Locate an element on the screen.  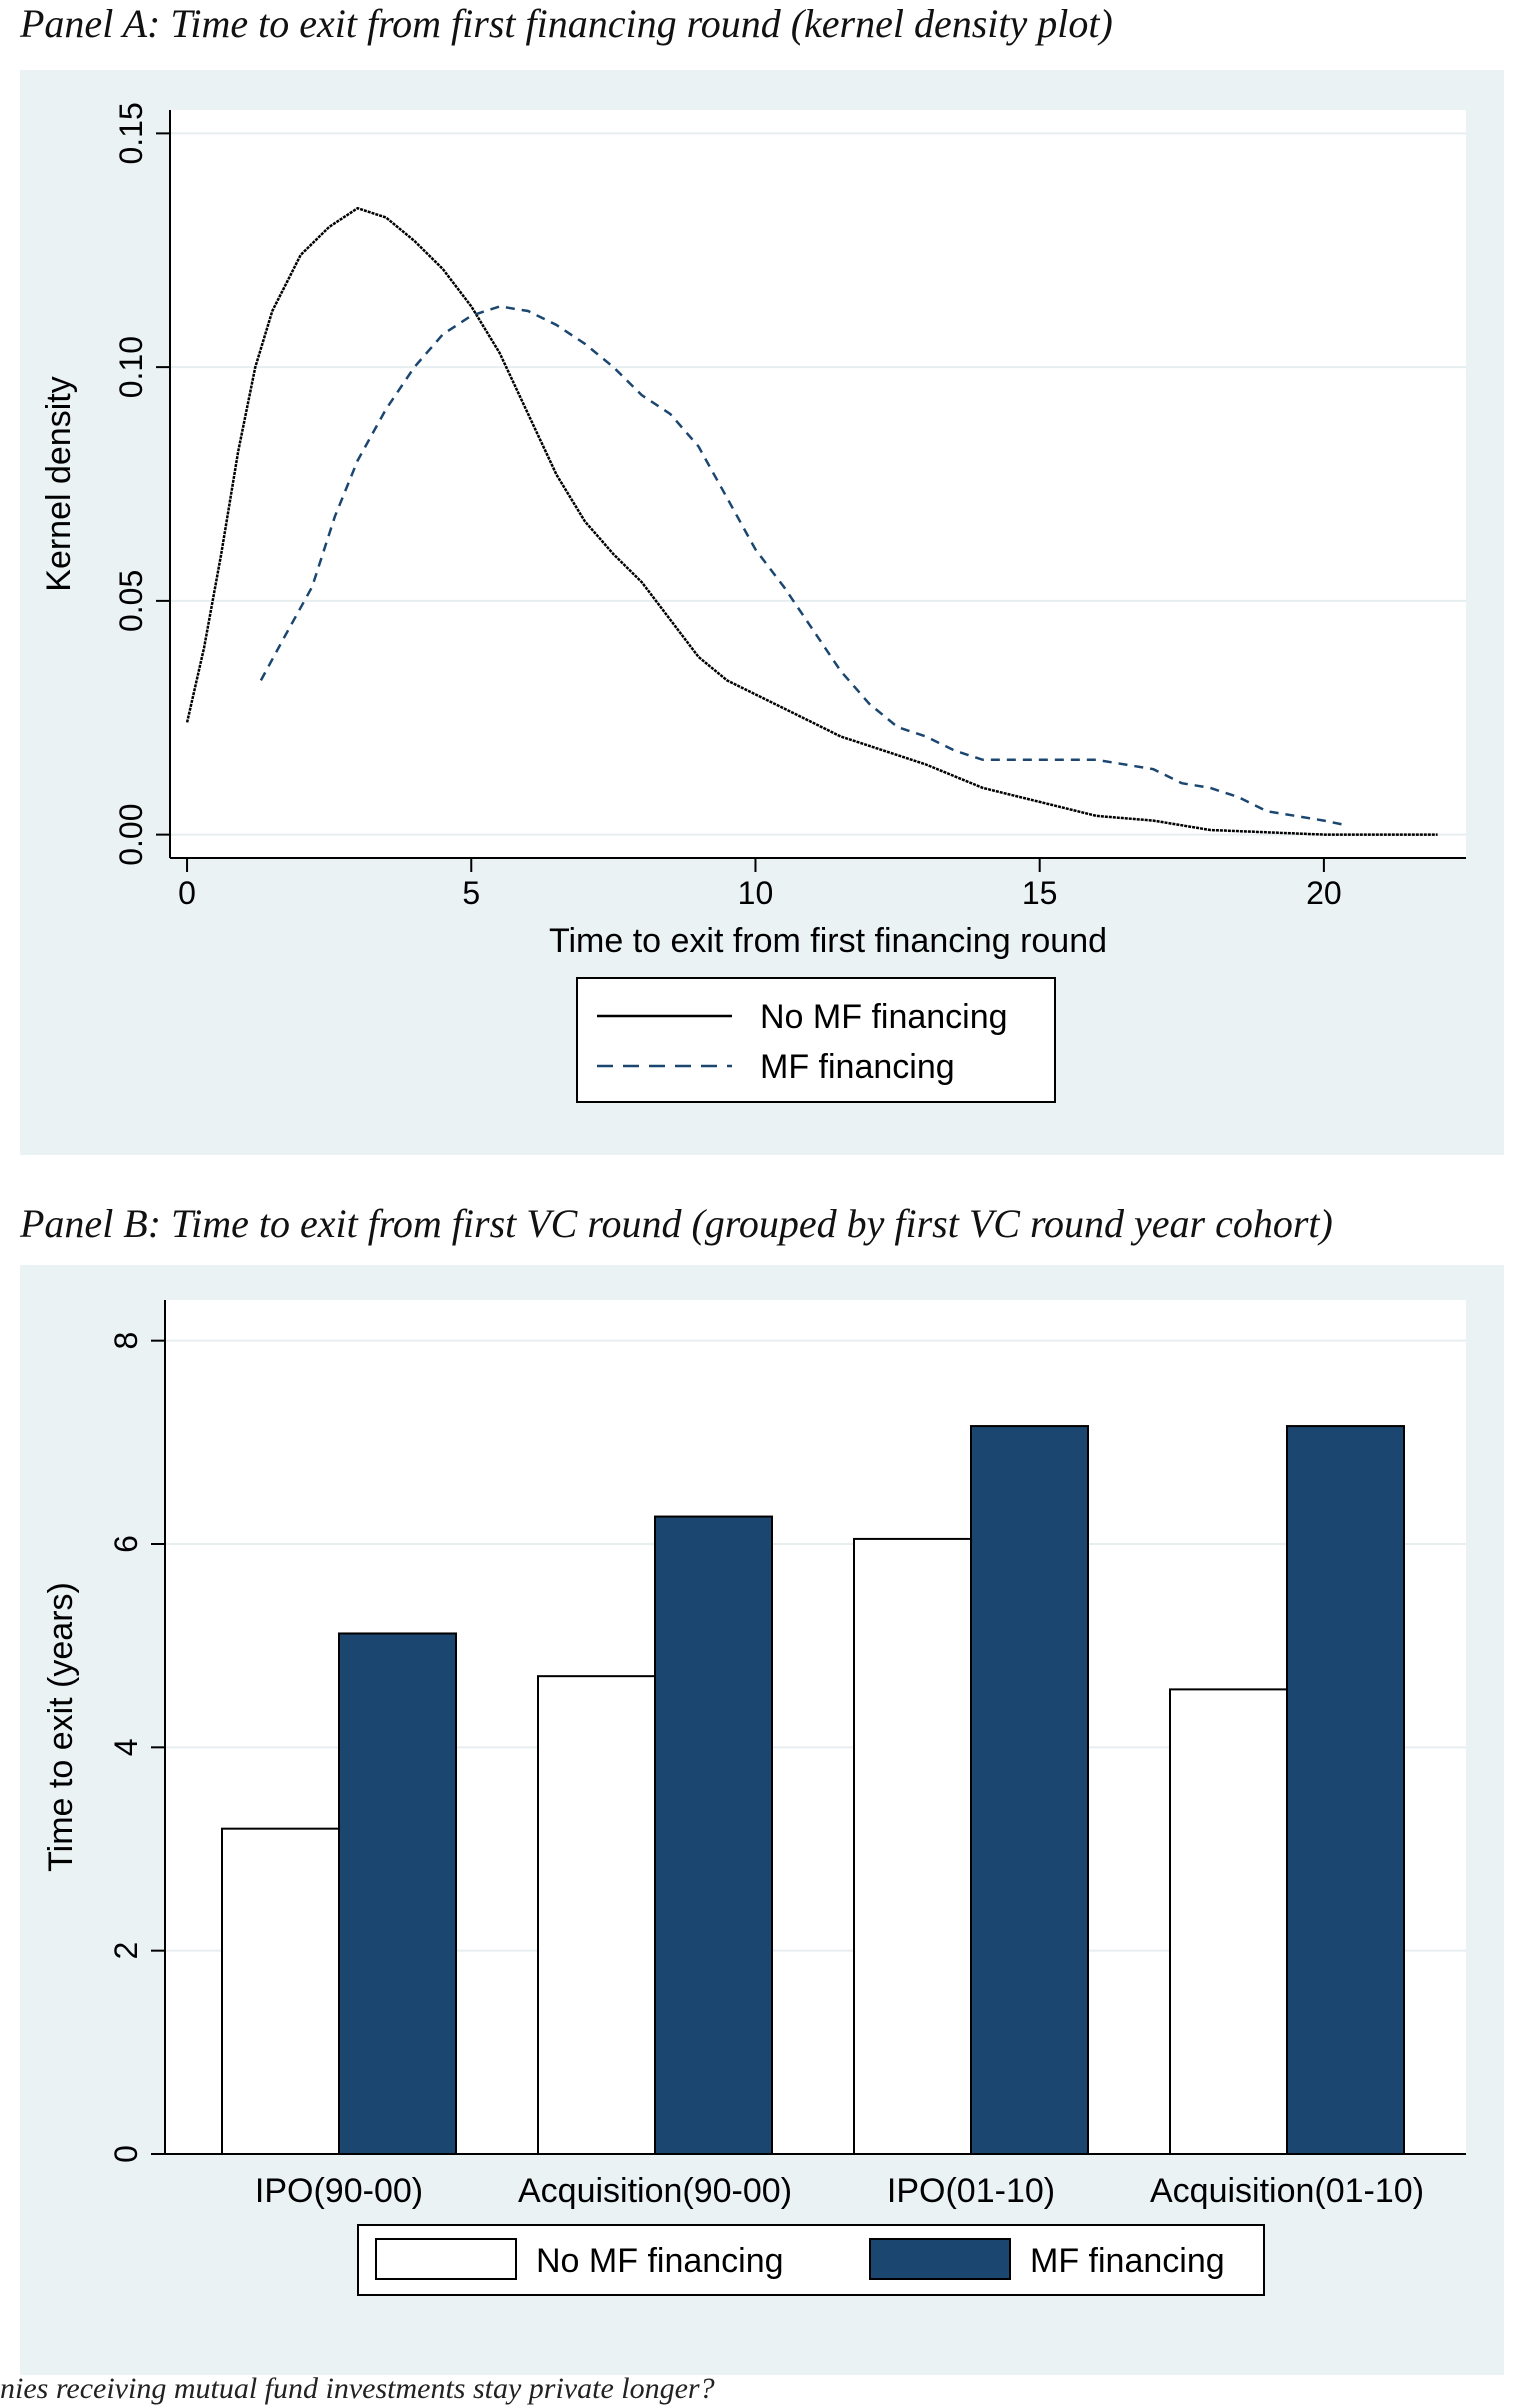
x-tick-label: 0 is located at coordinates (187, 893).